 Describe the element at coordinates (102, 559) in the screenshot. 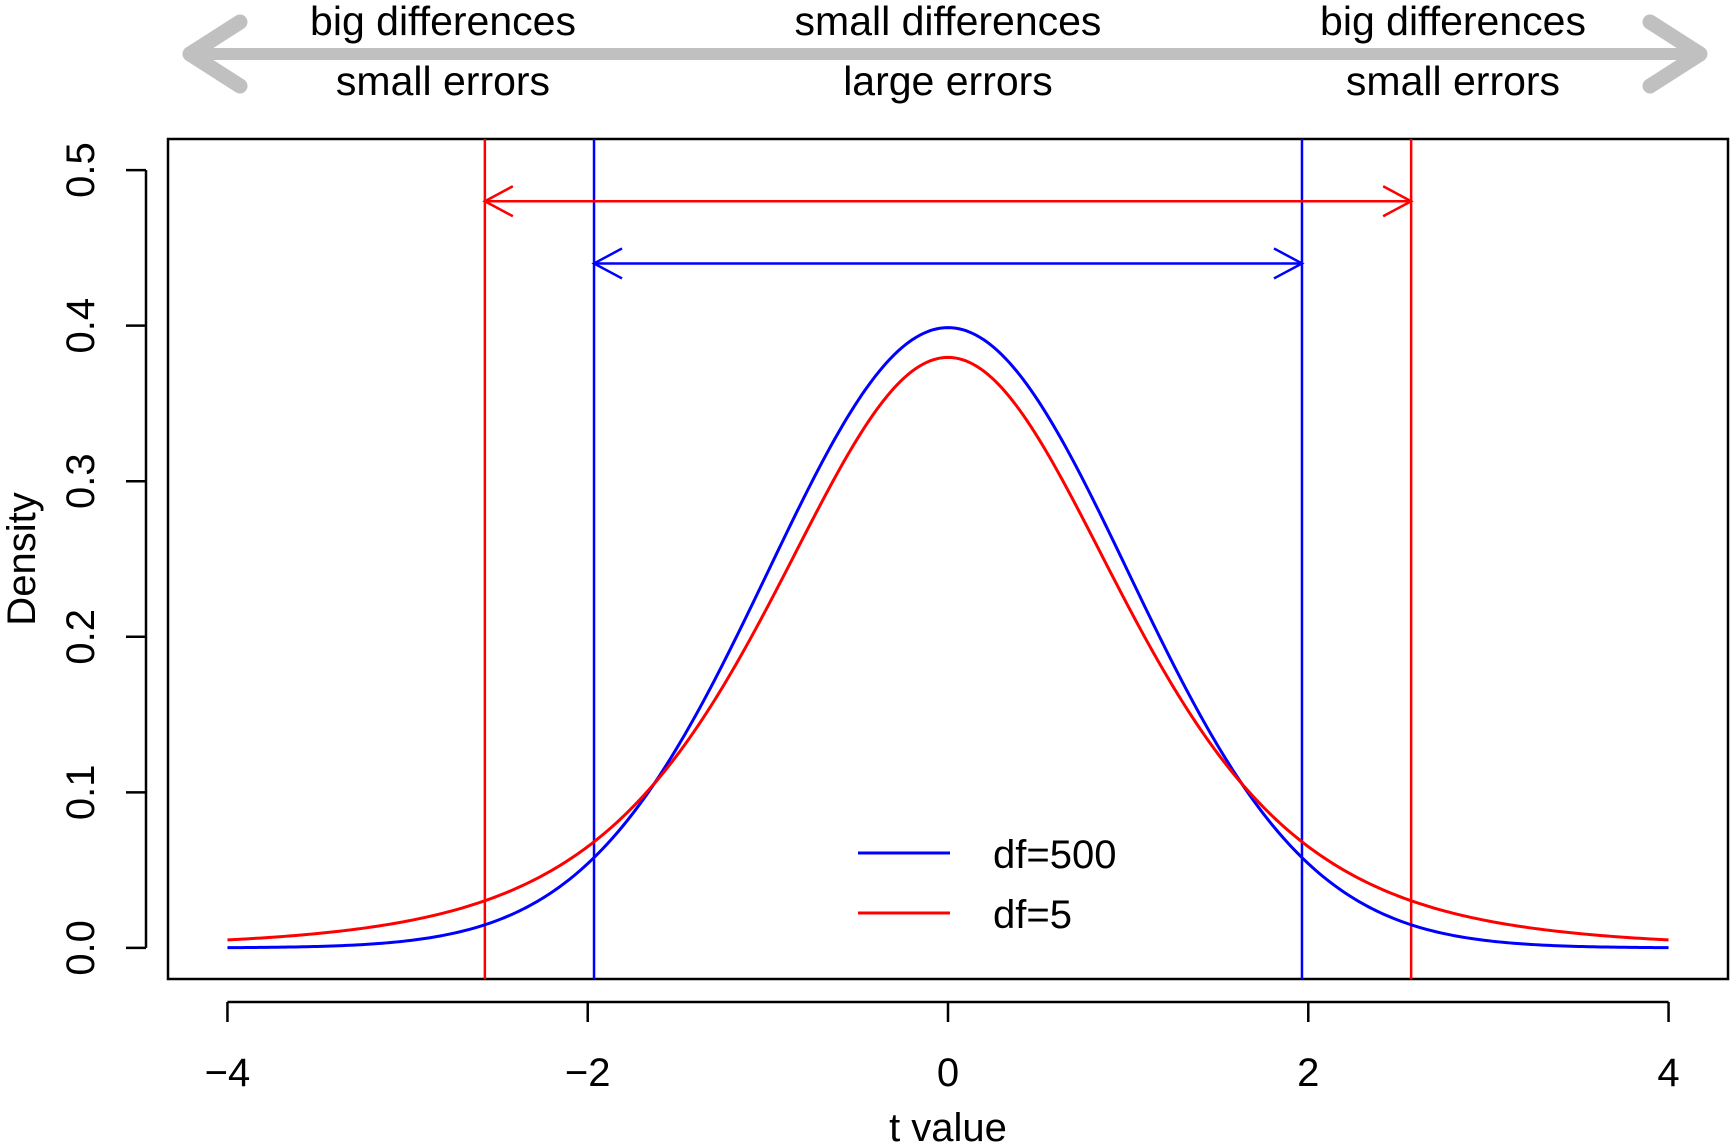

I see `y-axis-ticks: 0.0 0.1 0.2 0.3 0.4 0.5` at that location.